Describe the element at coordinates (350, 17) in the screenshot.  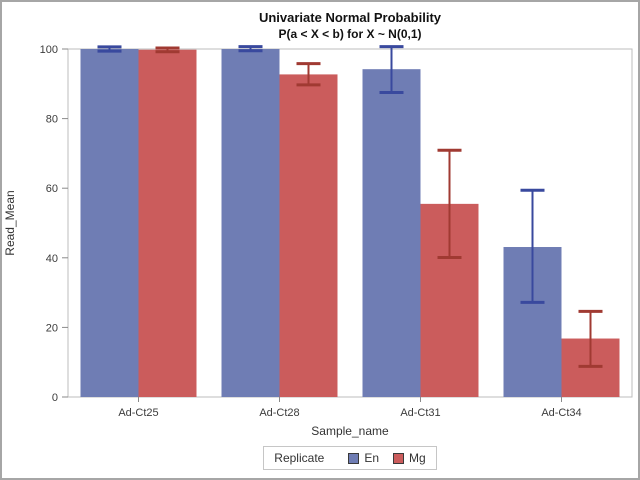
I see `chart-title: Univariate Normal Probability` at that location.